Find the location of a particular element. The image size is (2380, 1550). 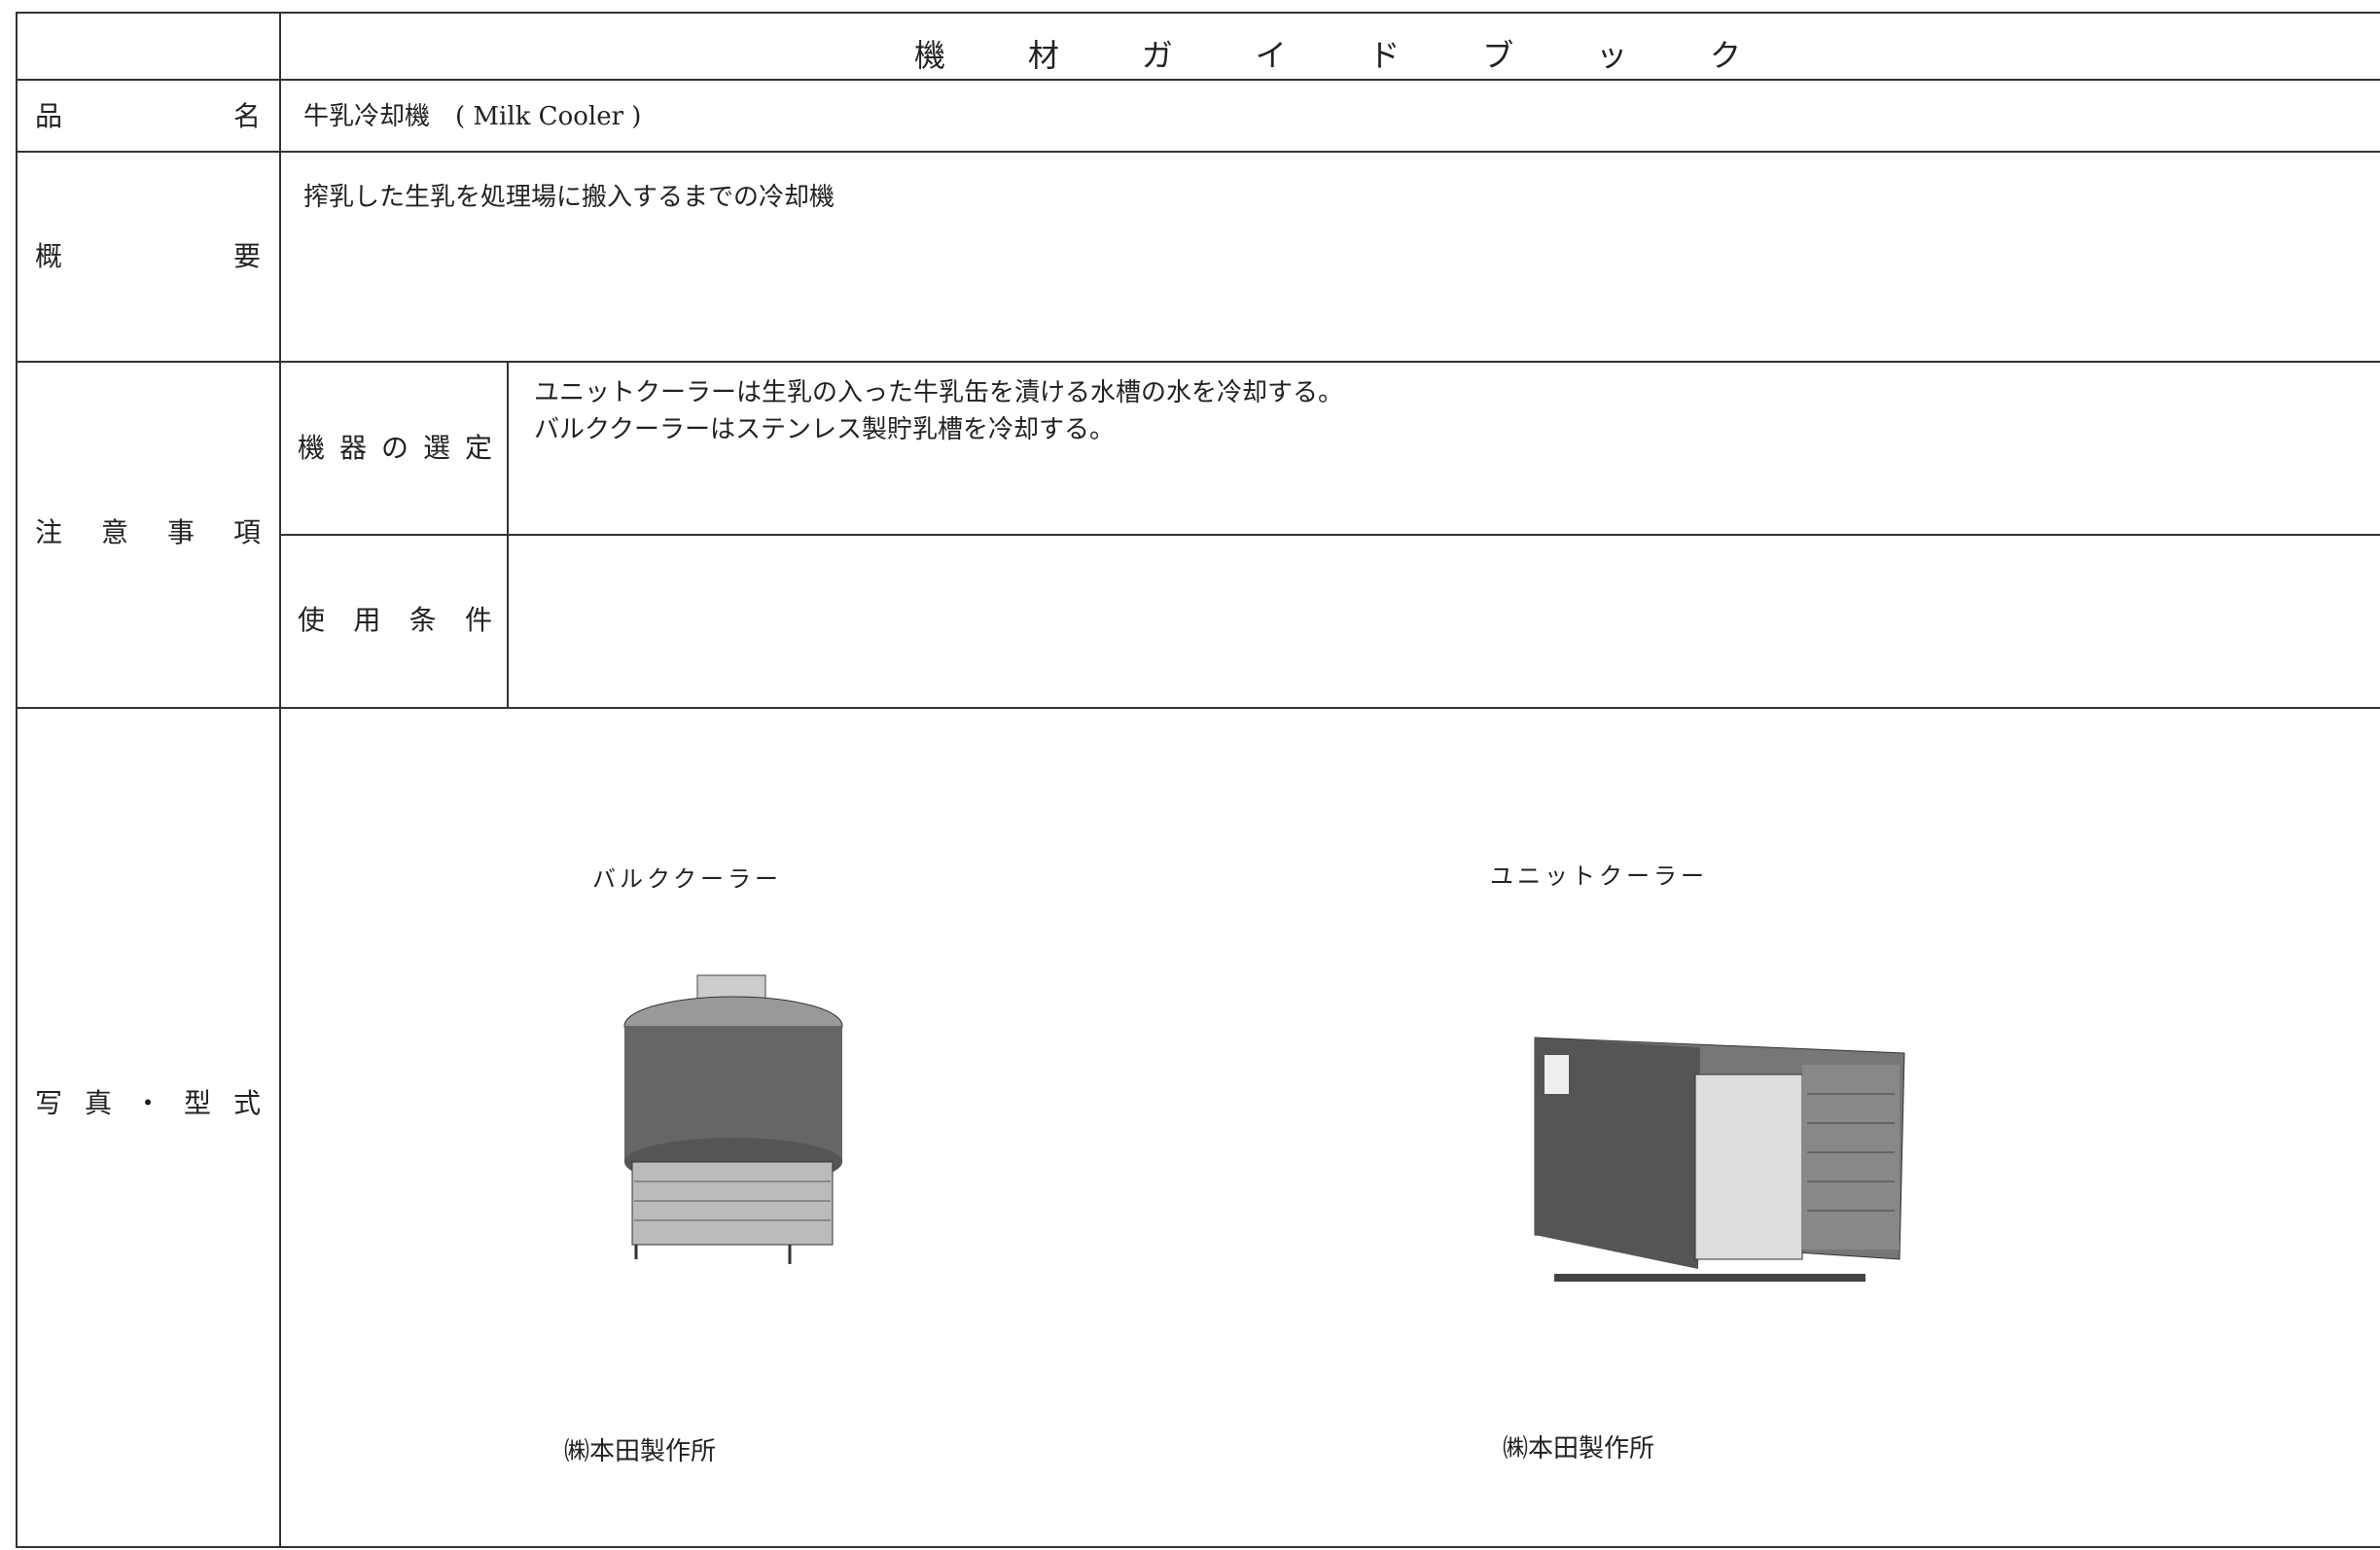

caption: ユニットクーラー is located at coordinates (1599, 876).